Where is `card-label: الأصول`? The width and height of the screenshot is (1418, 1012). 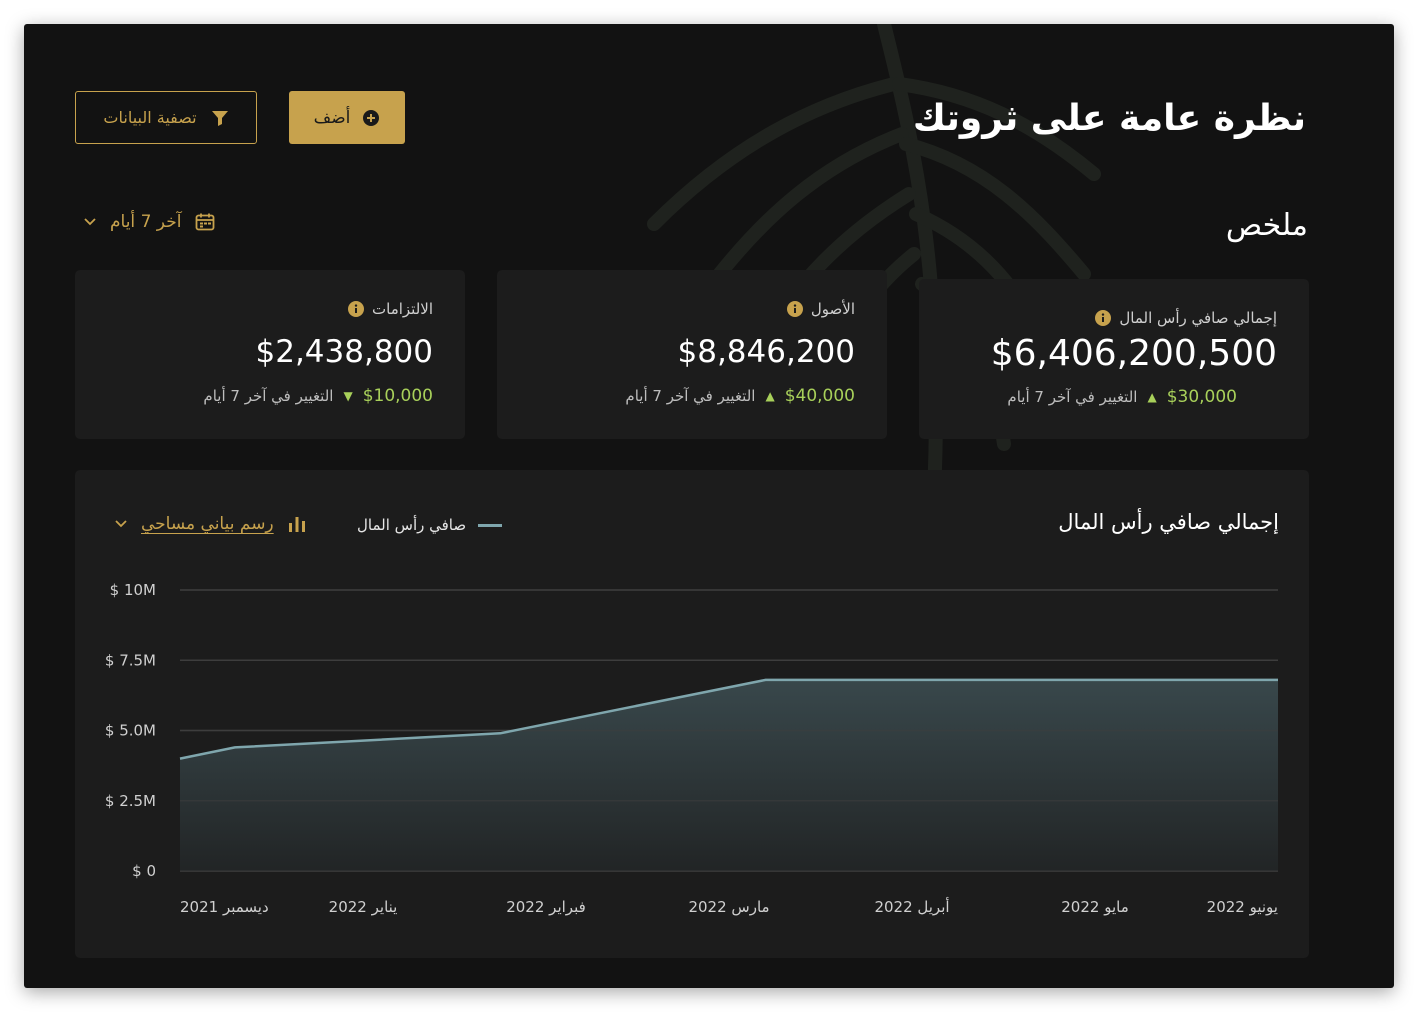 card-label: الأصول is located at coordinates (832, 309).